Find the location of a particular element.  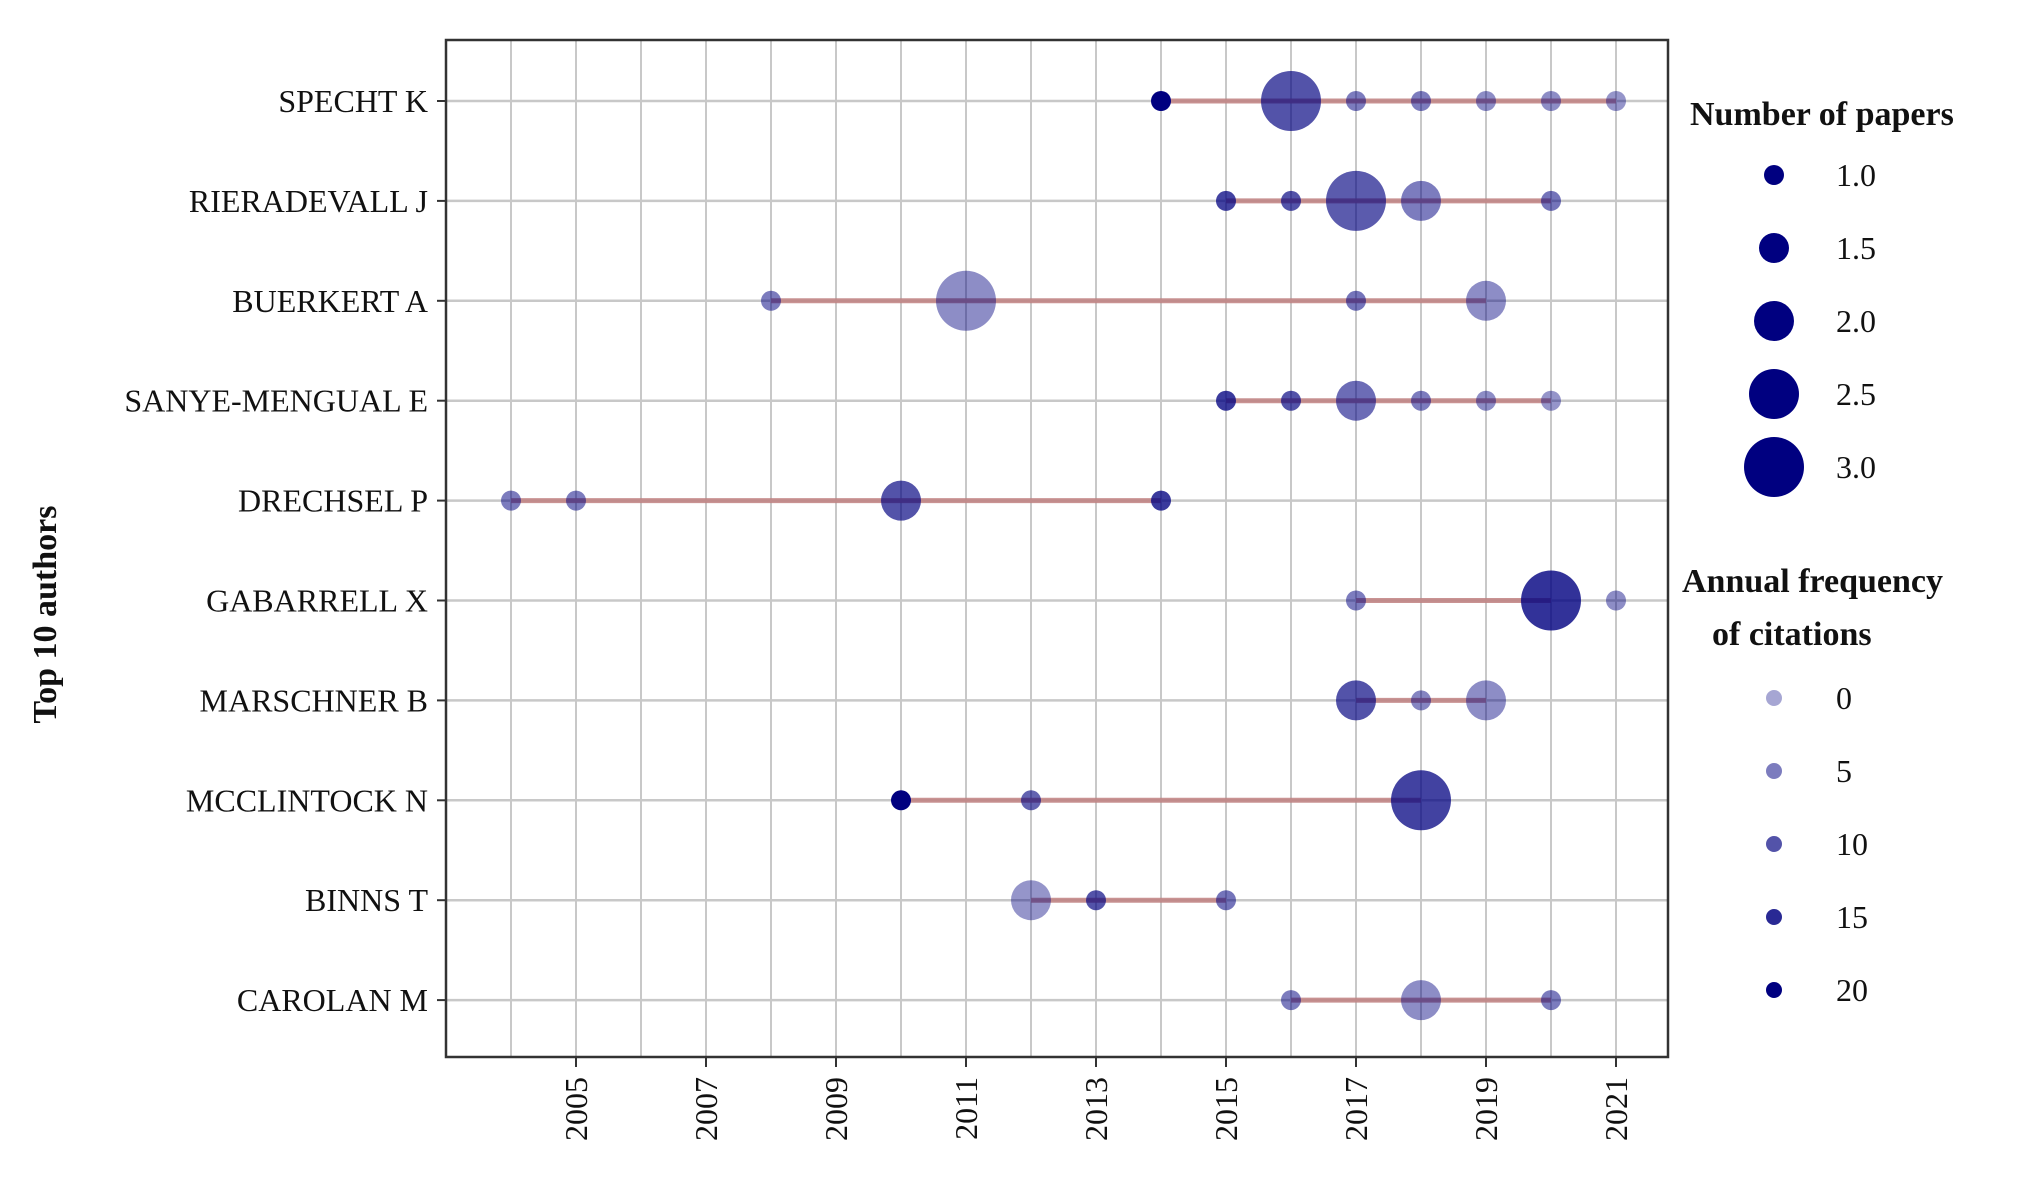

color-legend-label: 15 is located at coordinates (1852, 917).